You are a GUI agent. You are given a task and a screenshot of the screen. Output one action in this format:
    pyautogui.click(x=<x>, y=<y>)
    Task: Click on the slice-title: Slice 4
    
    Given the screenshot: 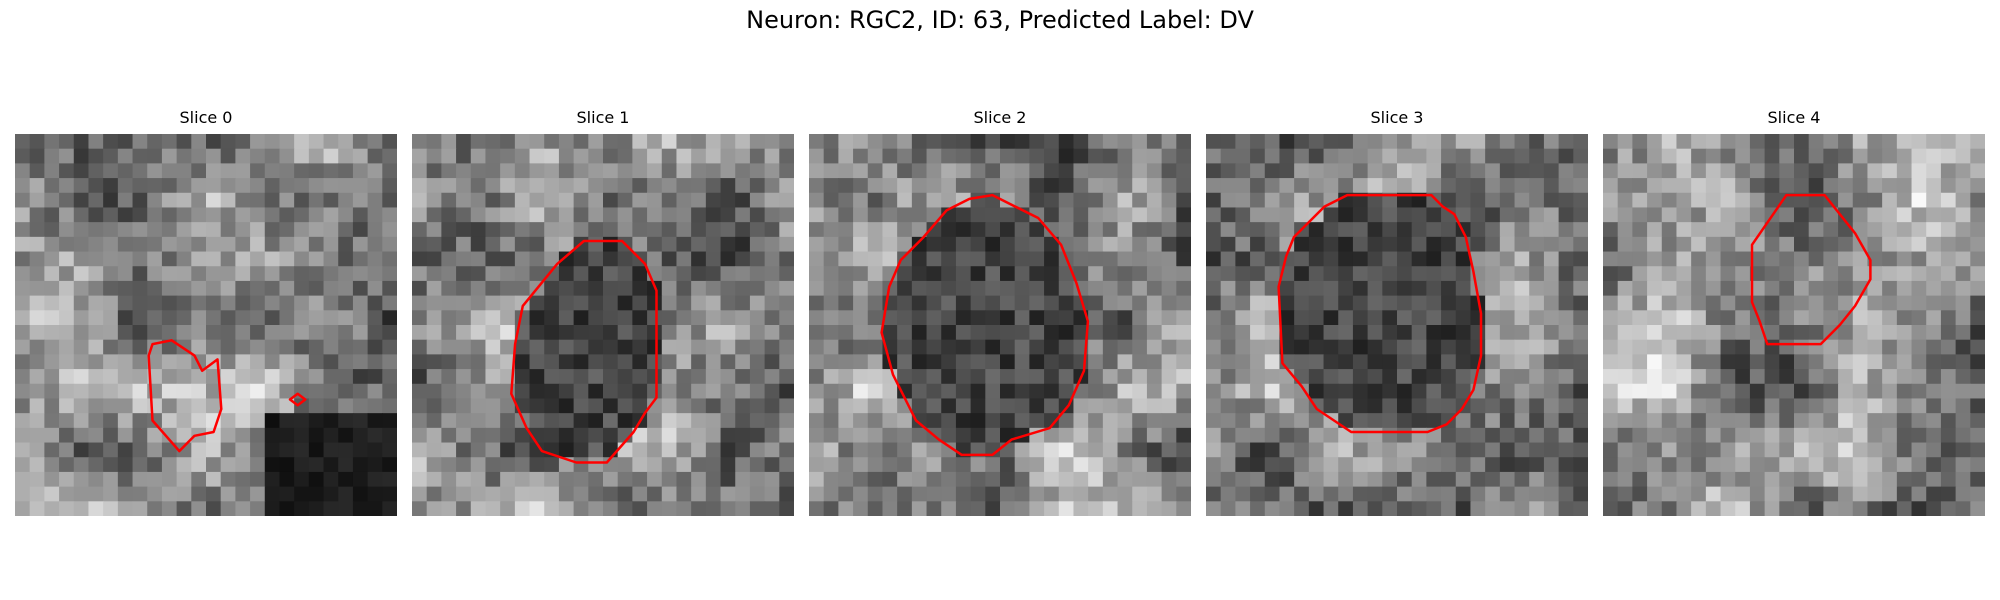 What is the action you would take?
    pyautogui.click(x=1794, y=117)
    